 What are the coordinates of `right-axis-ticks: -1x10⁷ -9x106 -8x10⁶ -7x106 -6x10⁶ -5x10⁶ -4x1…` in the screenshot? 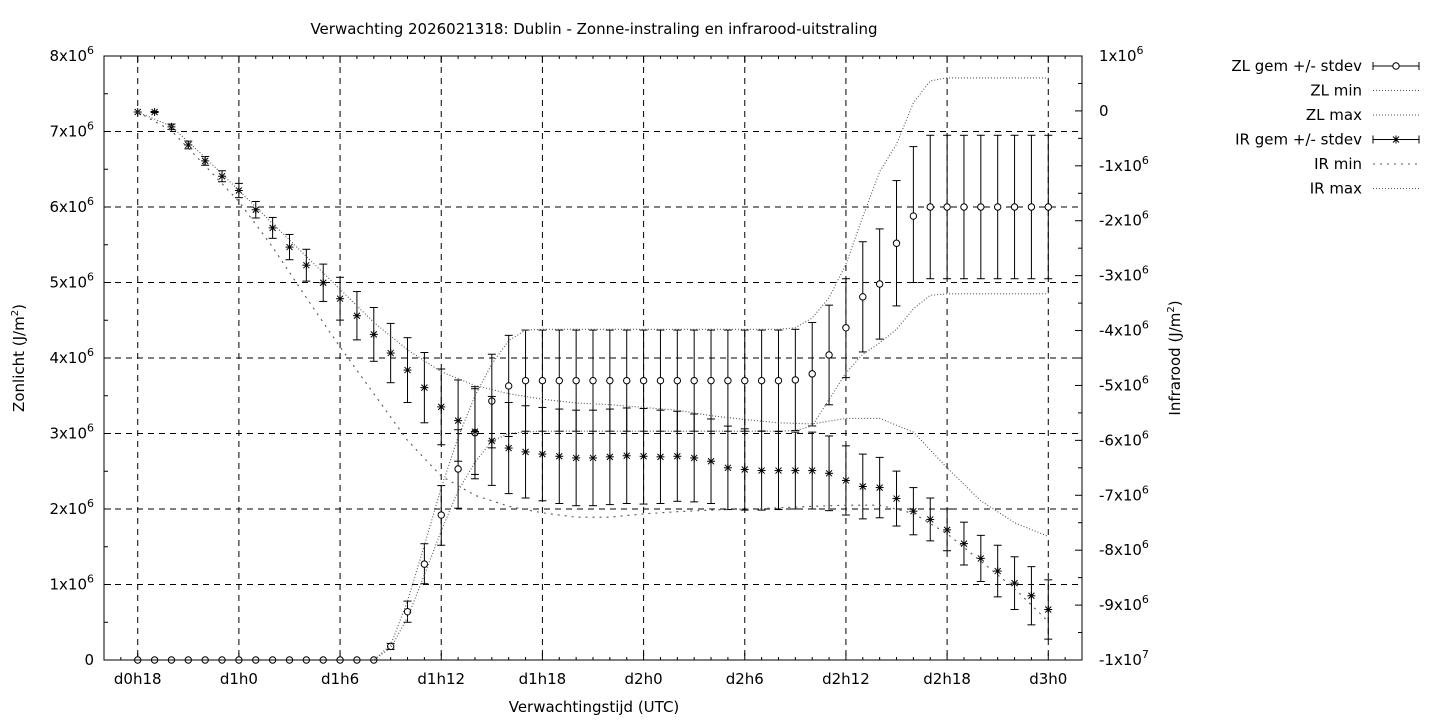 It's located at (1112, 356).